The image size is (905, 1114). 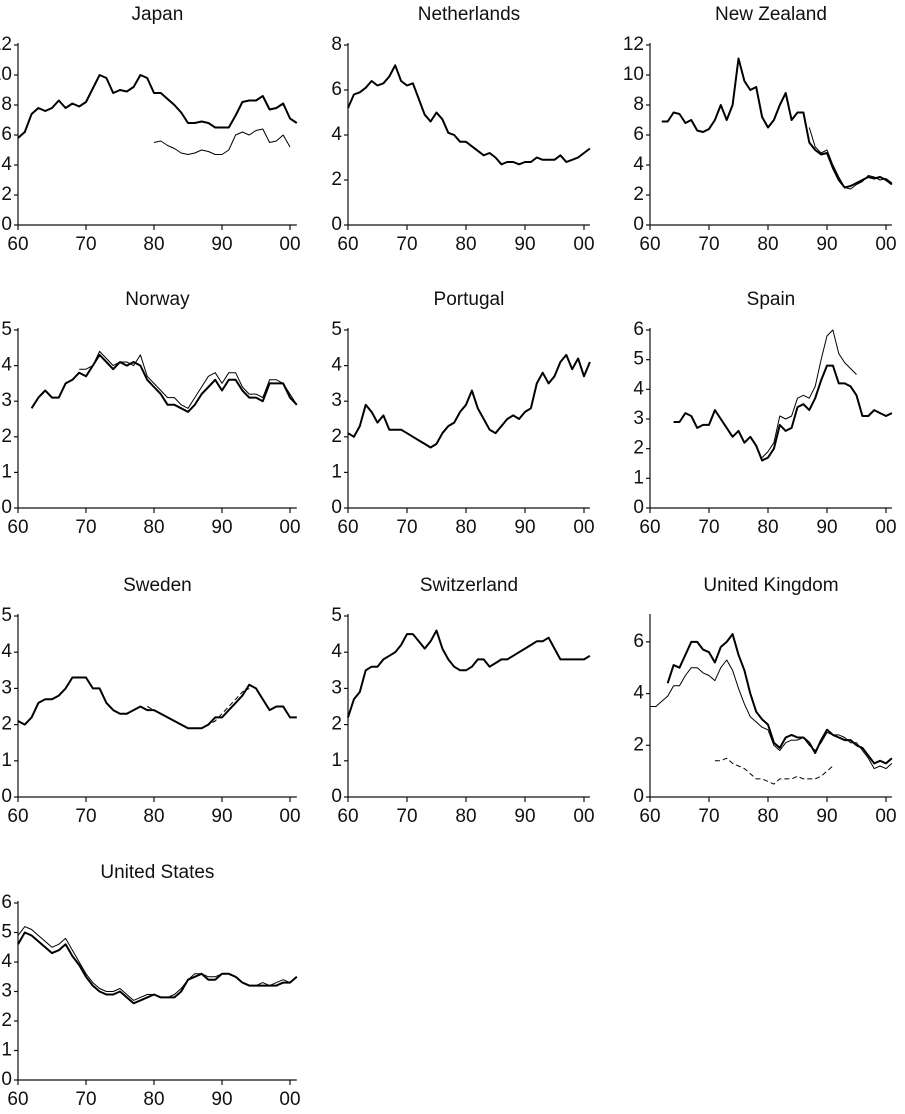 I want to click on panel-title: Spain, so click(x=771, y=299).